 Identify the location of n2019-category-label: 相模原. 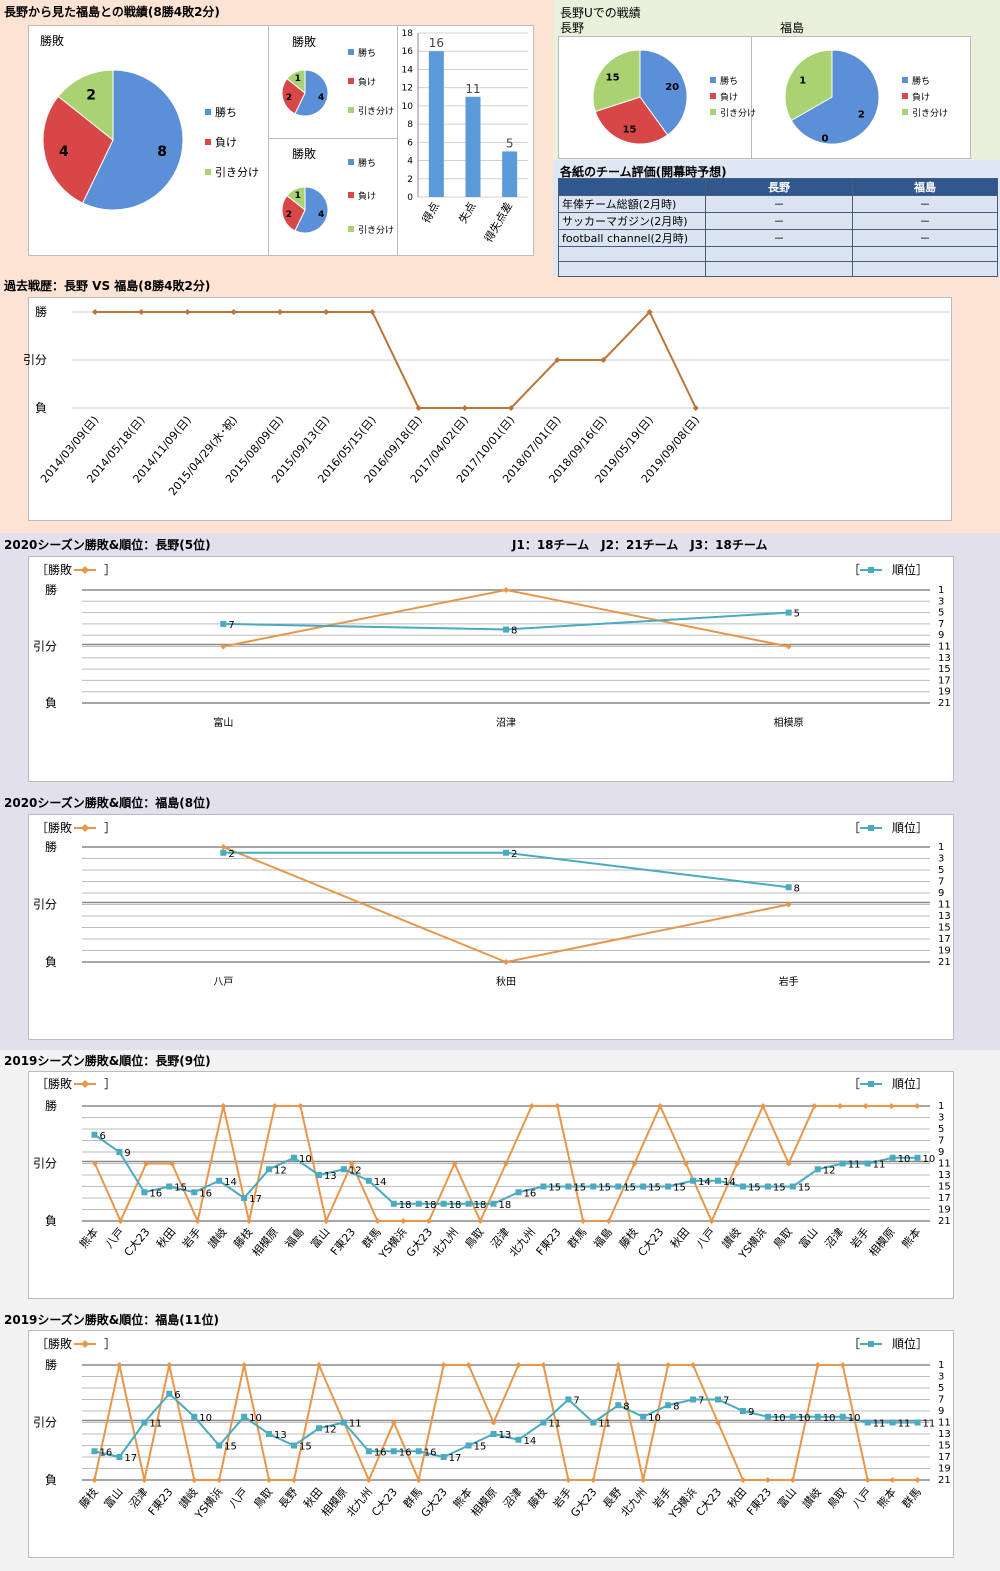
(265, 1243).